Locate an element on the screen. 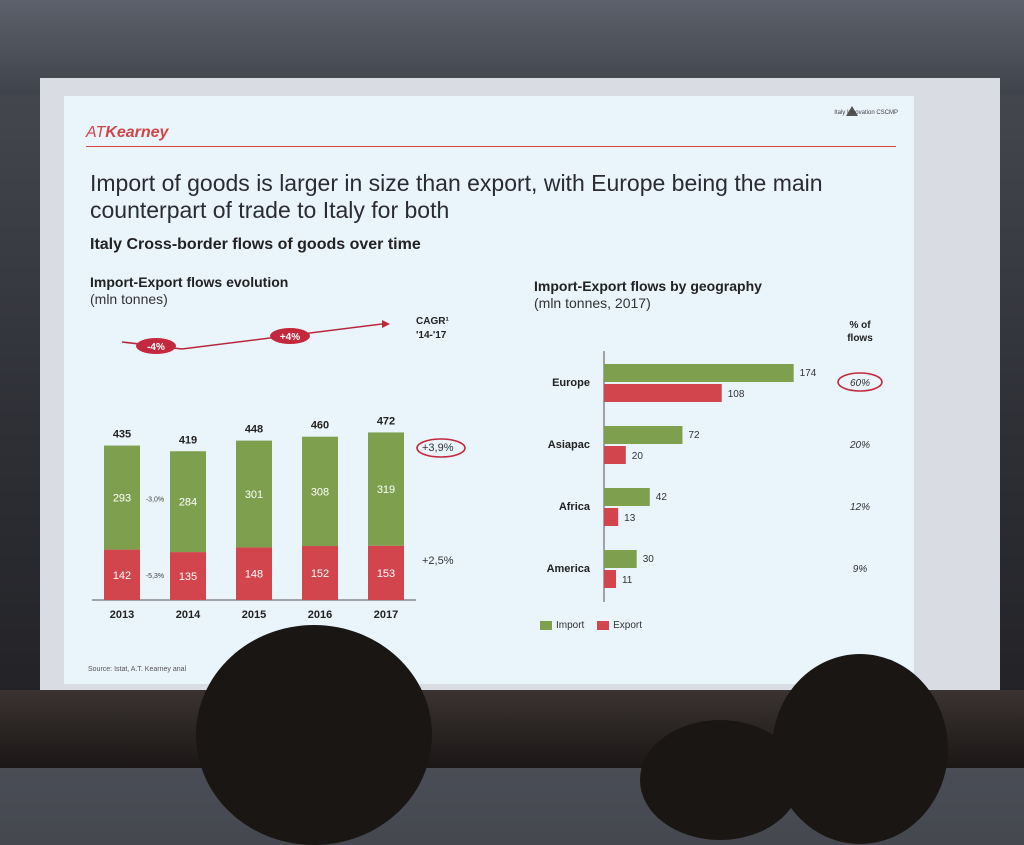 The height and width of the screenshot is (845, 1024). total-value-label: 472 is located at coordinates (386, 421).